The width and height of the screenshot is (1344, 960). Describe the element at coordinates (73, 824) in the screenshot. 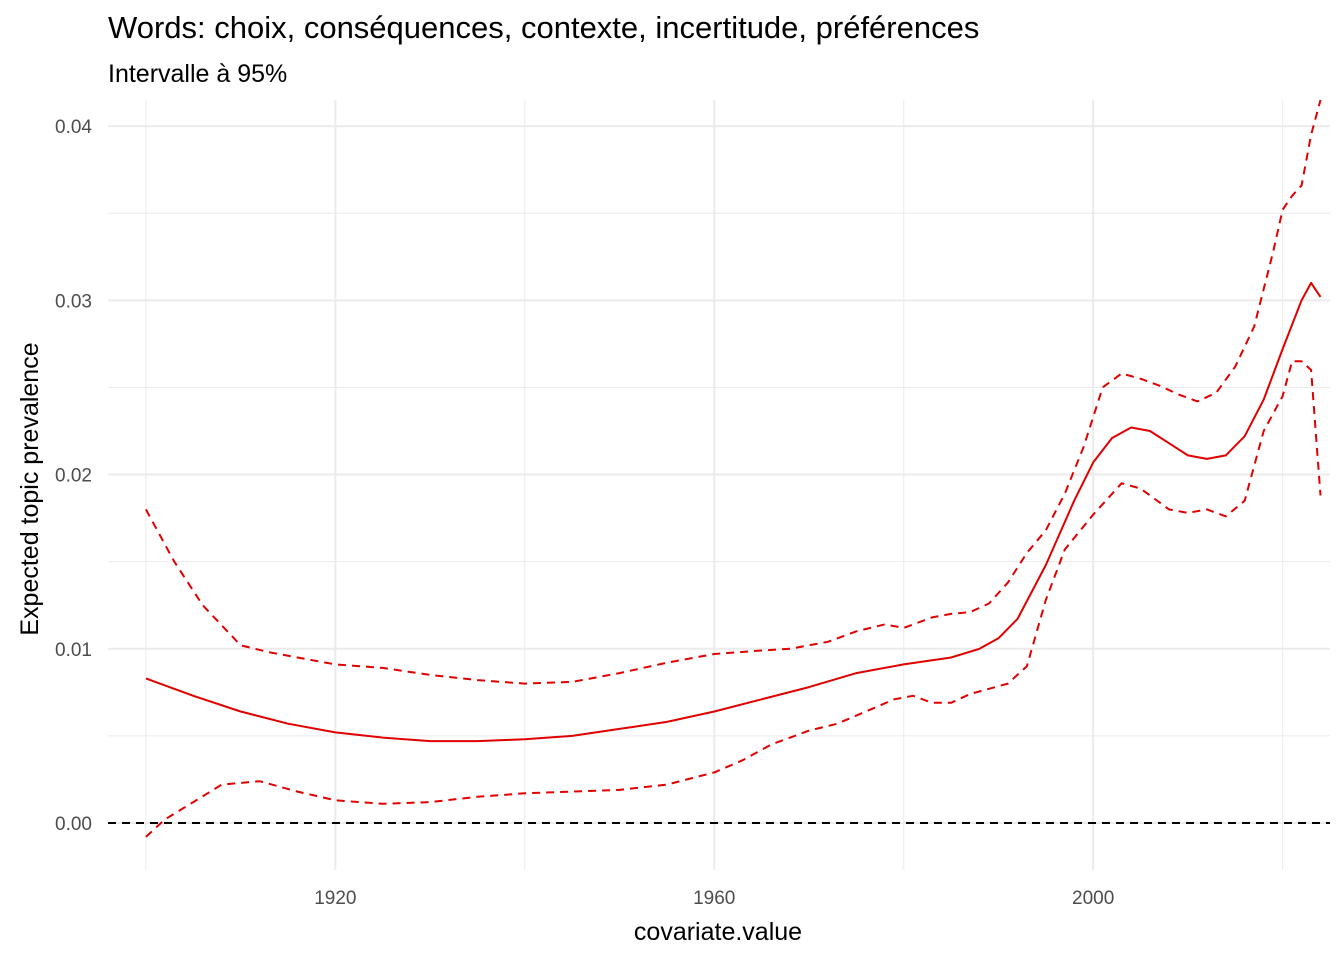

I see `y-tick-label: 0.00` at that location.